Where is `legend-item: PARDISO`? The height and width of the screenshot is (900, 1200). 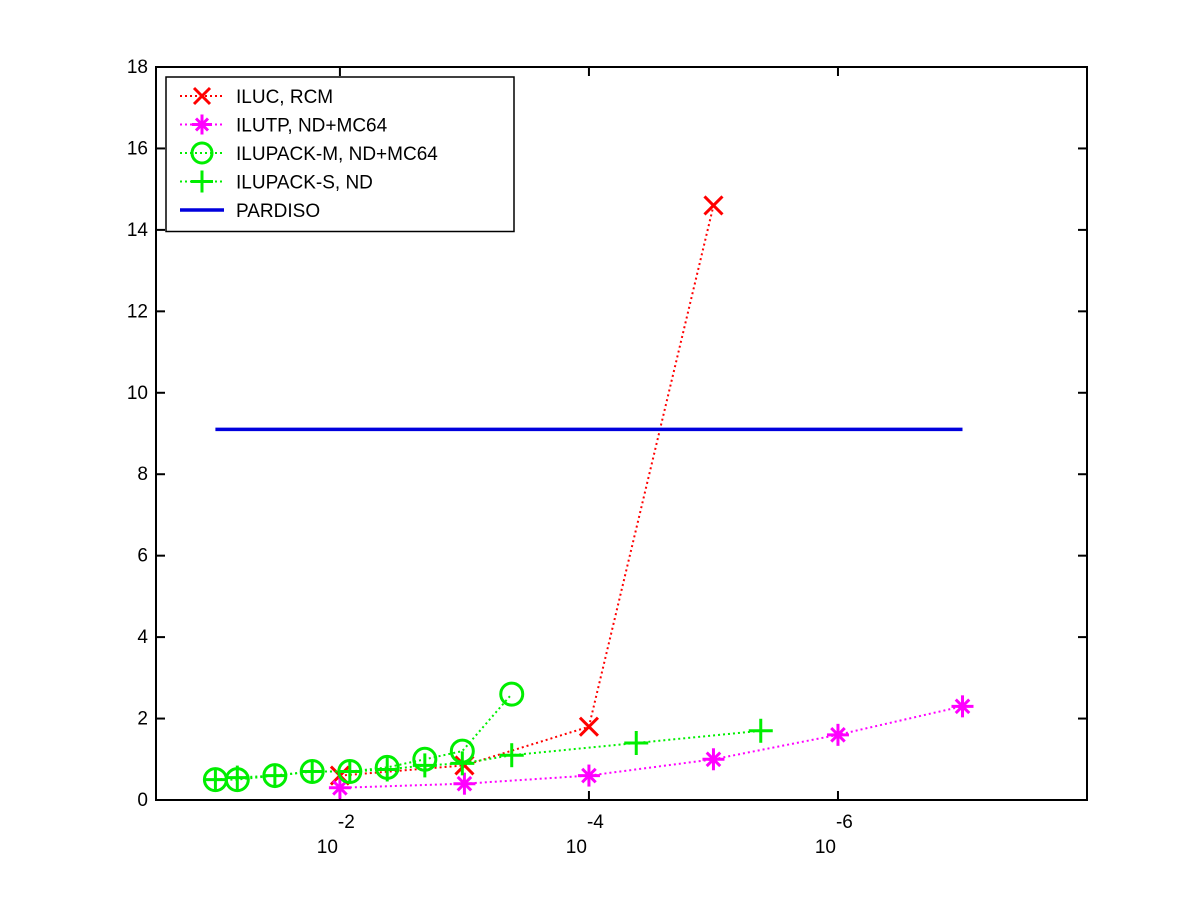
legend-item: PARDISO is located at coordinates (250, 211).